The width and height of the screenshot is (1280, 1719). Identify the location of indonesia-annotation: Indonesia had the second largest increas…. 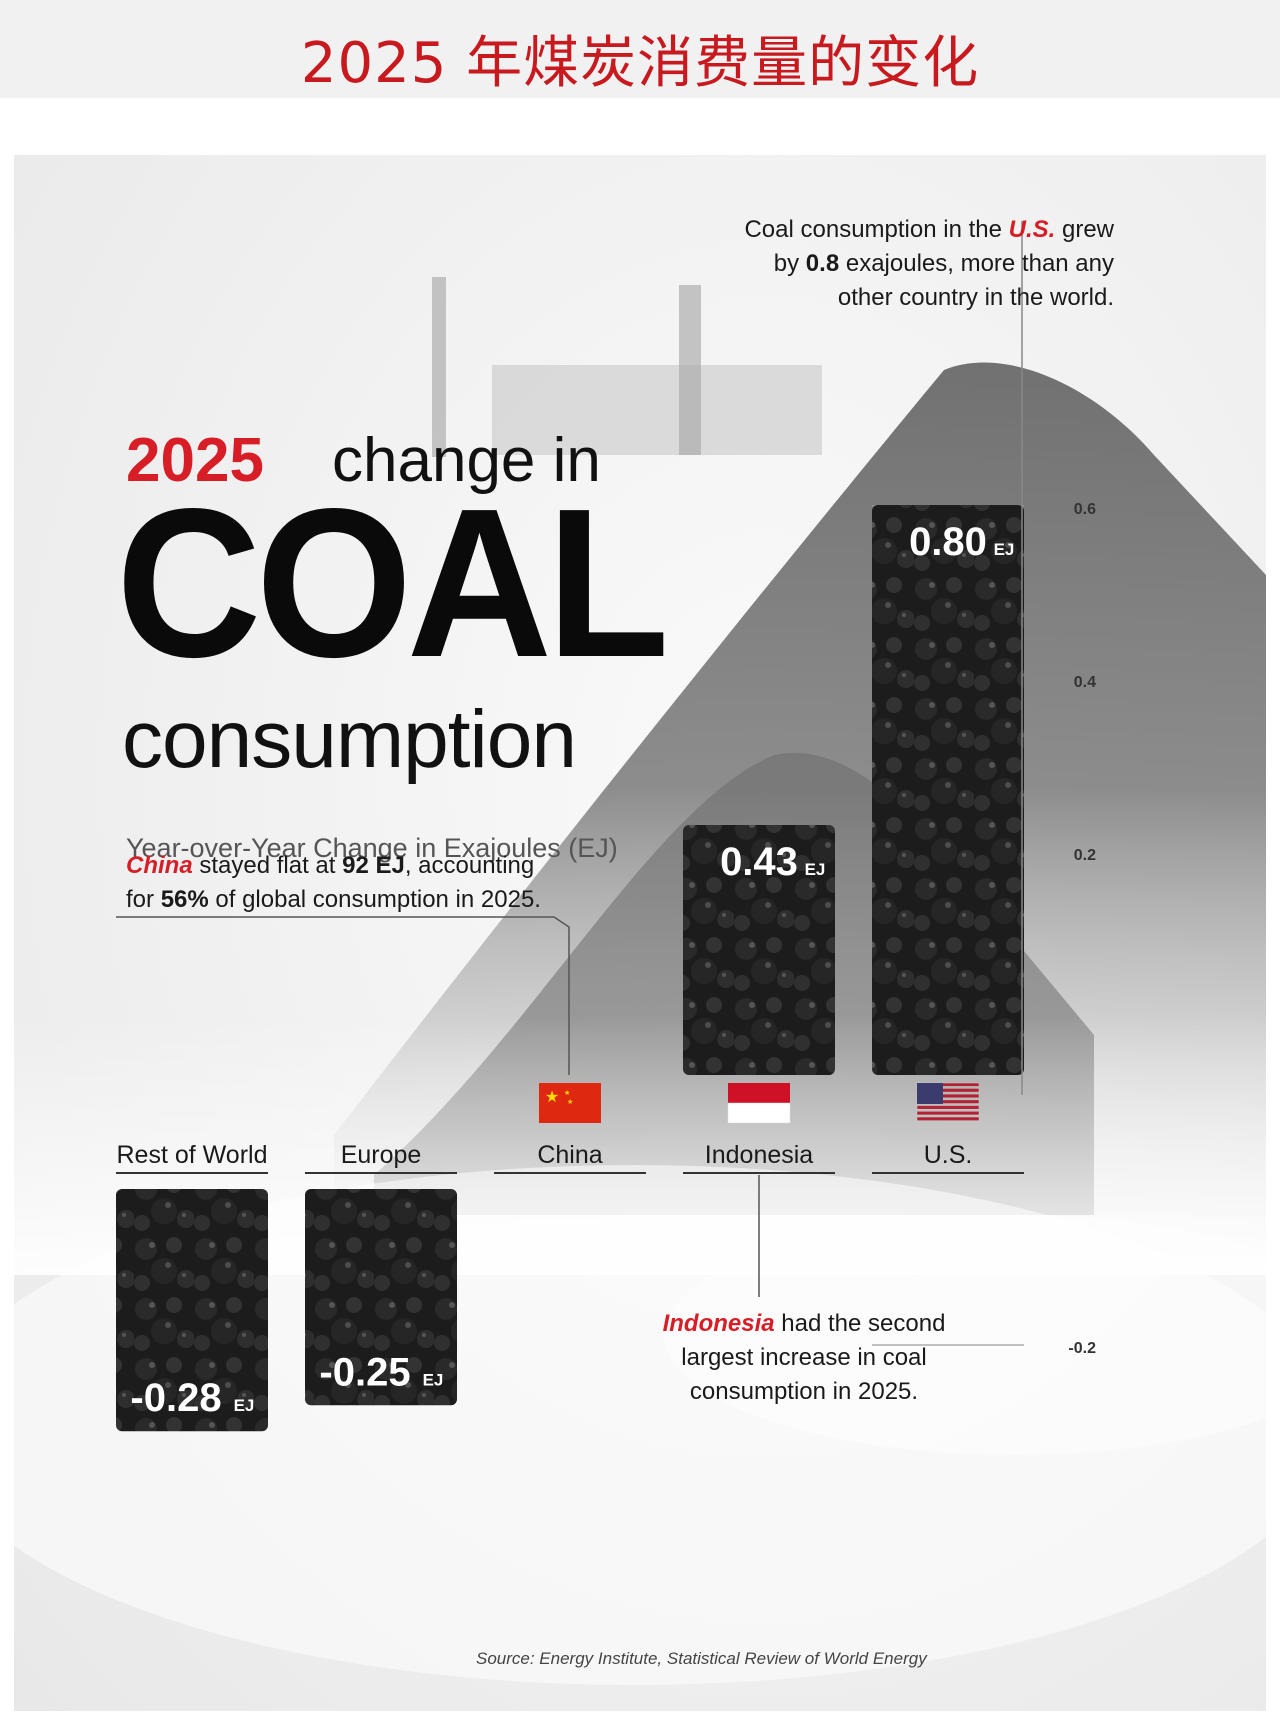
(804, 1357).